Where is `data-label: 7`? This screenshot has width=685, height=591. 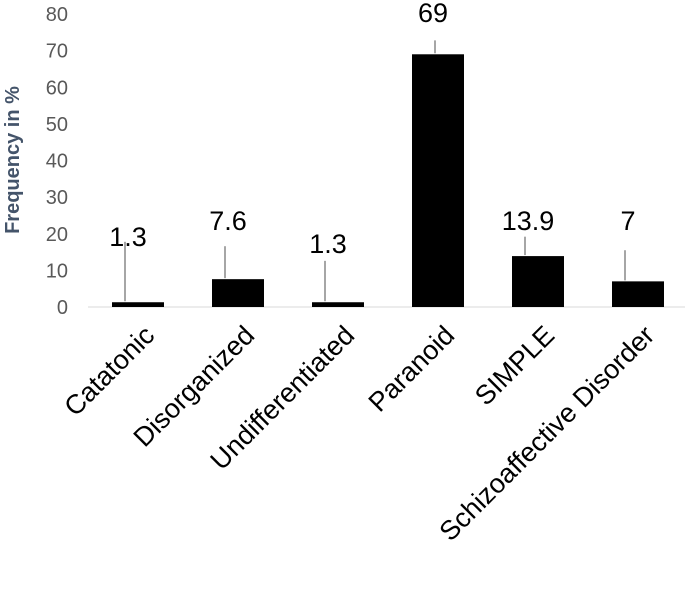
data-label: 7 is located at coordinates (627, 221).